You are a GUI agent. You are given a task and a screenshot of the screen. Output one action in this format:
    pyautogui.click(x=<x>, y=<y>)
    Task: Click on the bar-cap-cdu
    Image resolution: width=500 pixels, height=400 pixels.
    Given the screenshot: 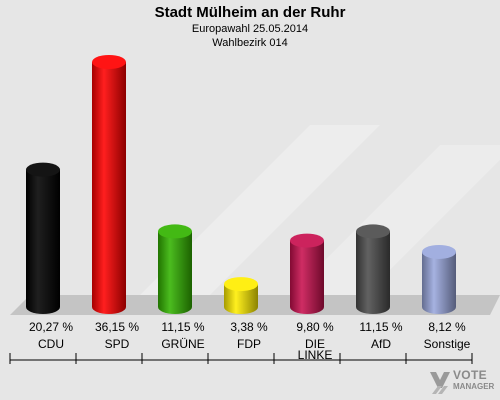 What is the action you would take?
    pyautogui.click(x=43, y=169)
    